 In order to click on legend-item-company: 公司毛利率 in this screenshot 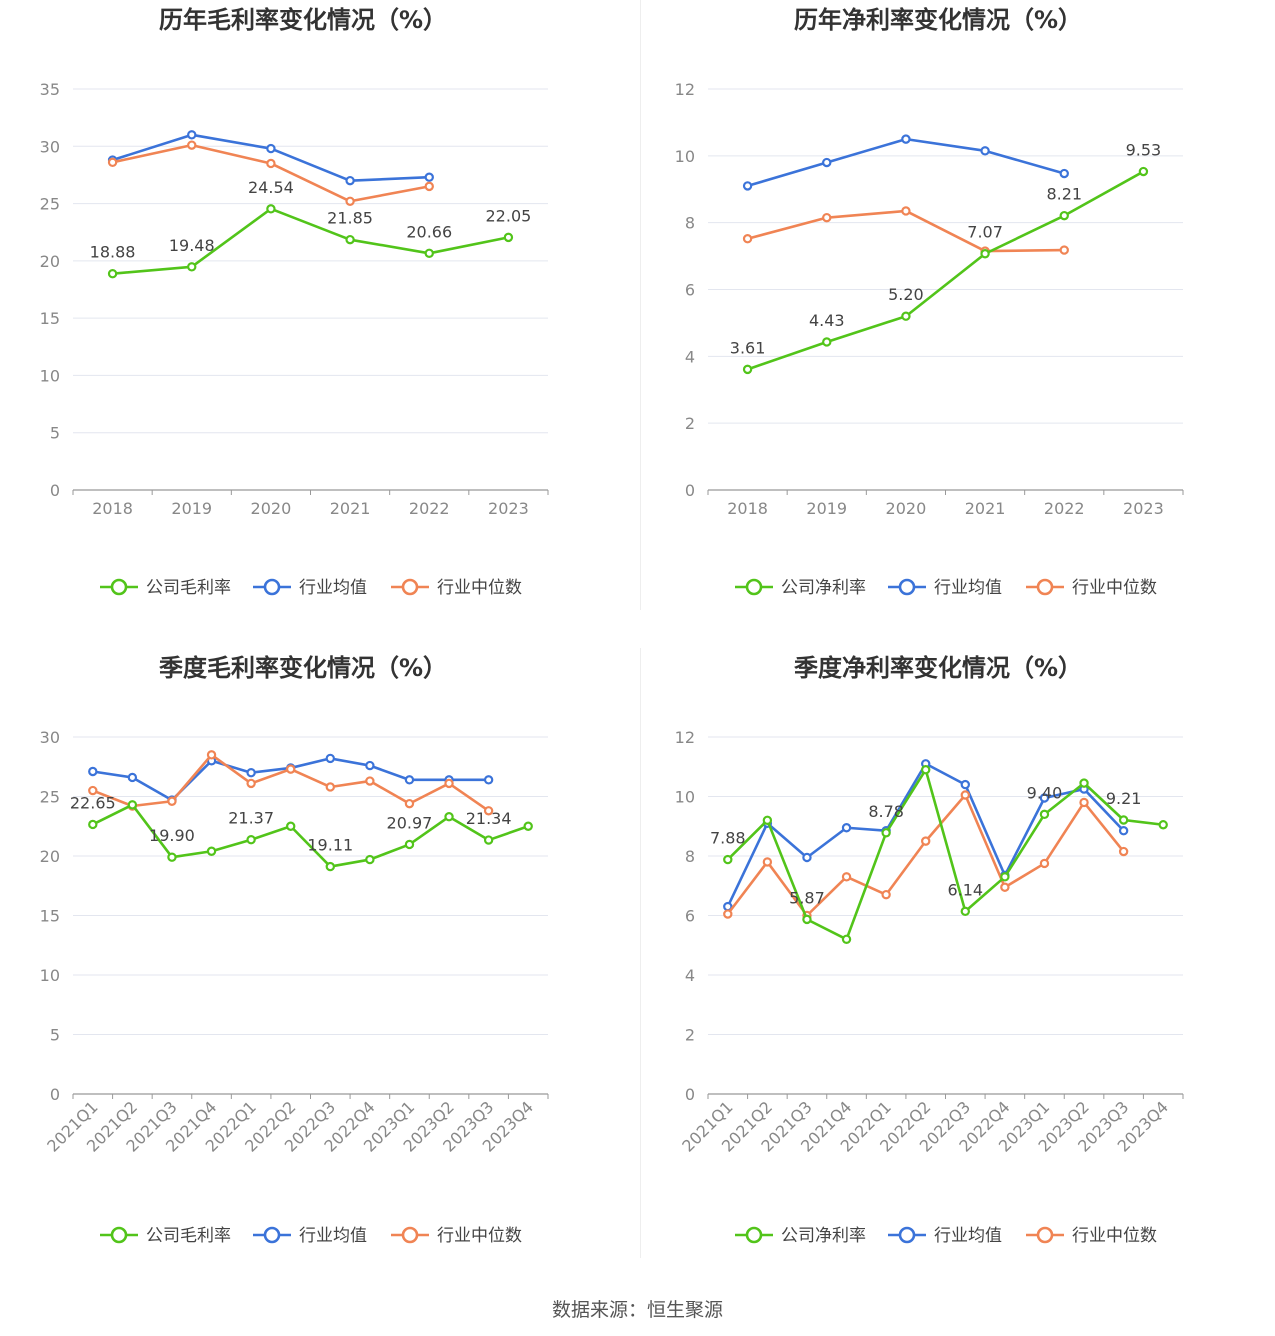, I will do `click(165, 588)`.